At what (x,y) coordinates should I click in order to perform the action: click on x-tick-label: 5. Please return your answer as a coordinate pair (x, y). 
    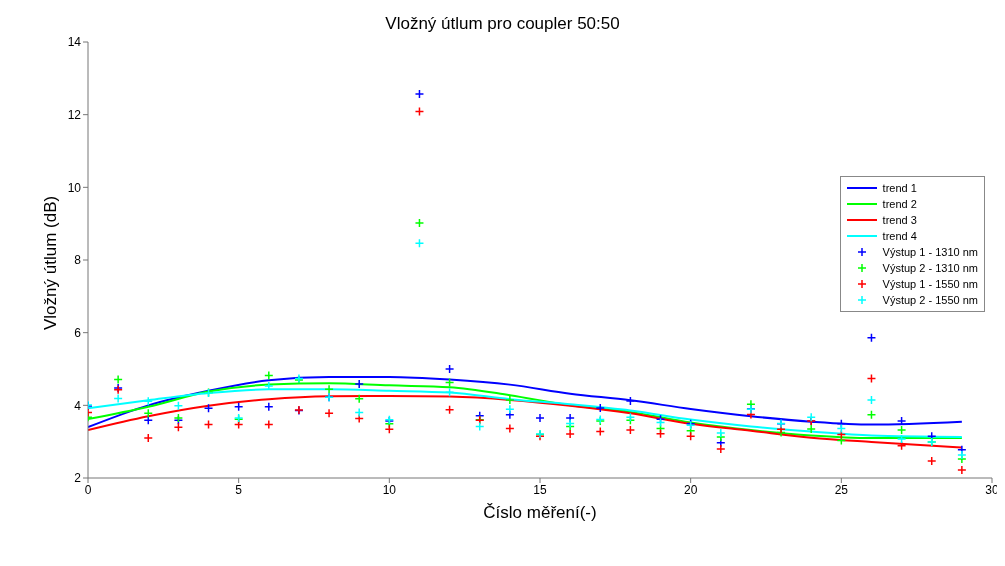
    Looking at the image, I should click on (239, 489).